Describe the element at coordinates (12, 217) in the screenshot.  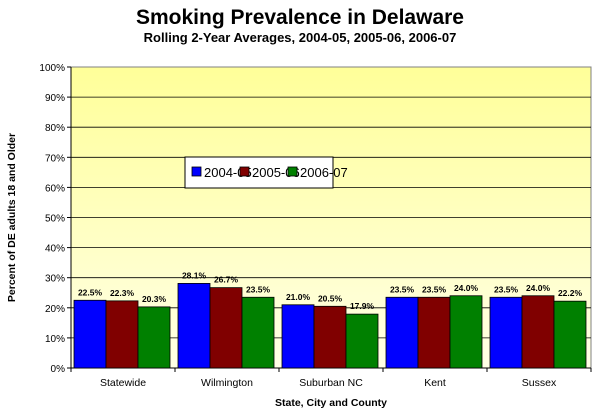
I see `y-axis-title: Percent of DE adults 18 and Older` at that location.